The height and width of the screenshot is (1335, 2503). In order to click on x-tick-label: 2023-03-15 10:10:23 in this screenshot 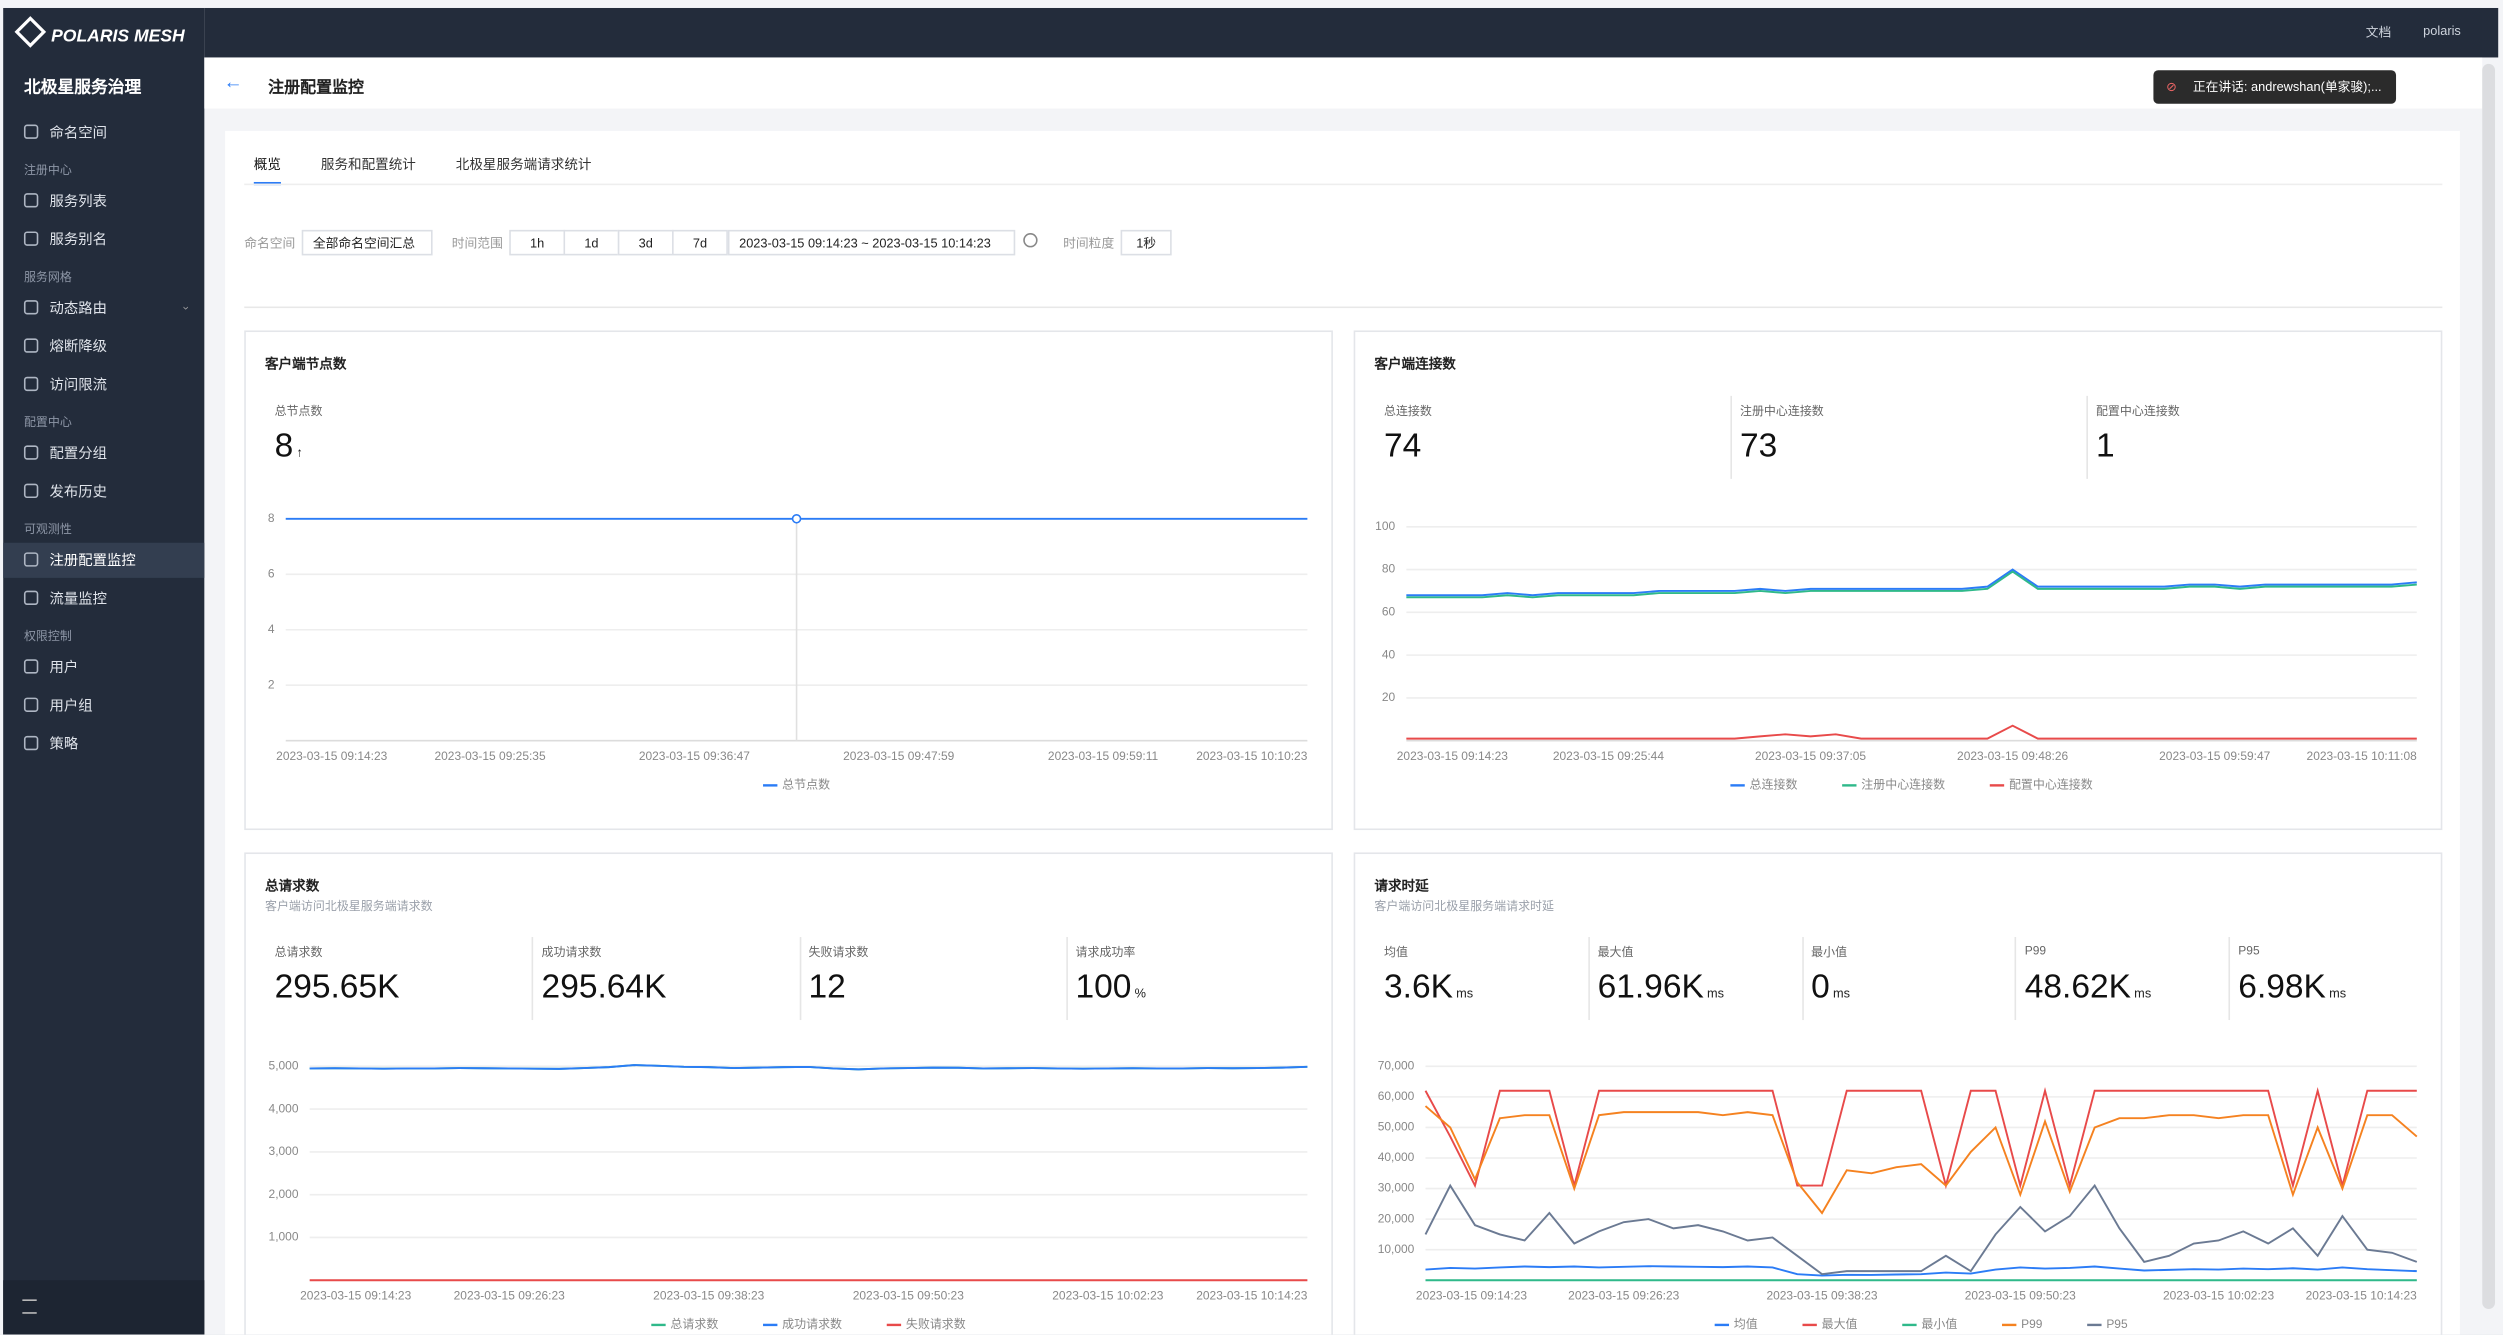, I will do `click(1251, 756)`.